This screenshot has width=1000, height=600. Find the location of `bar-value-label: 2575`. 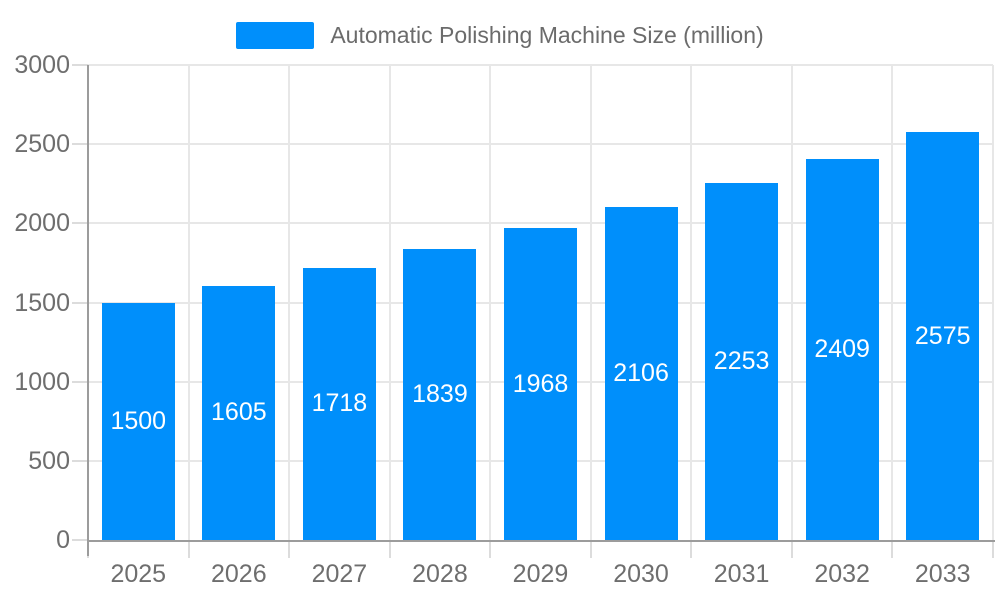

bar-value-label: 2575 is located at coordinates (942, 335).